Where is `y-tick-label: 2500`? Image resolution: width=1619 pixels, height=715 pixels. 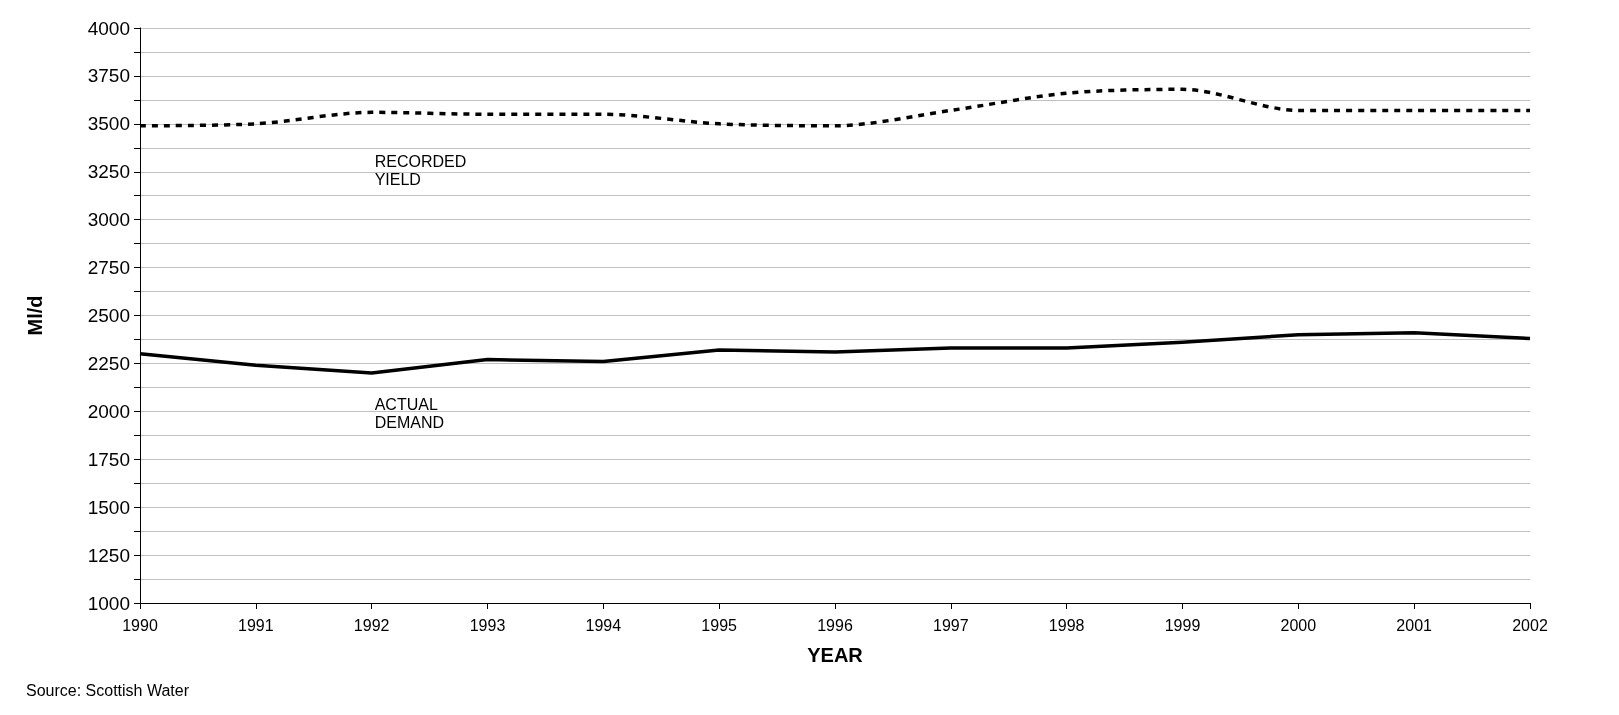 y-tick-label: 2500 is located at coordinates (108, 315).